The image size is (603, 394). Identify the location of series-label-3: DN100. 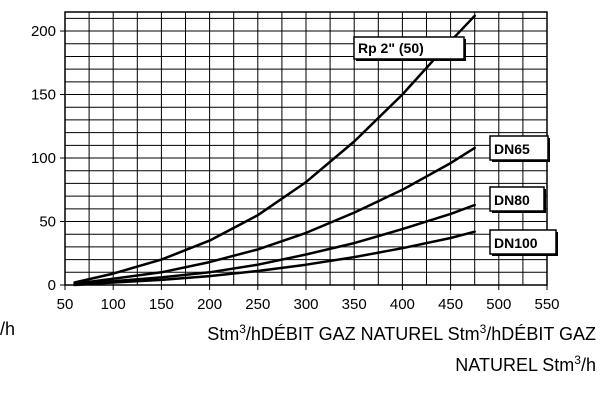
(523, 242).